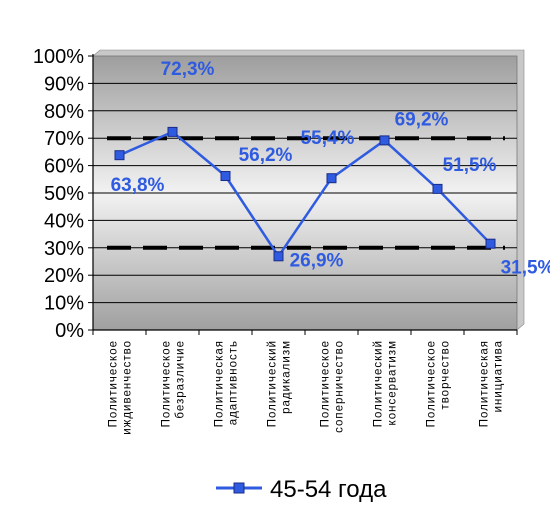 Image resolution: width=550 pixels, height=516 pixels. Describe the element at coordinates (287, 377) in the screenshot. I see `x-tick-label-line: радикализм` at that location.